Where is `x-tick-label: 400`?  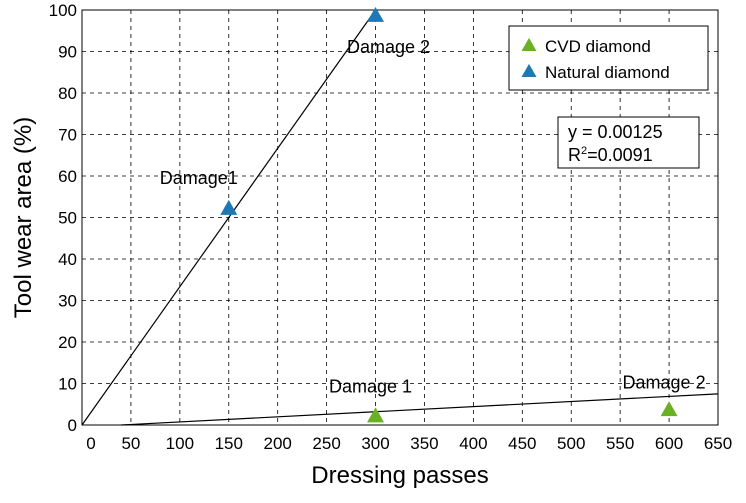
x-tick-label: 400 is located at coordinates (473, 443).